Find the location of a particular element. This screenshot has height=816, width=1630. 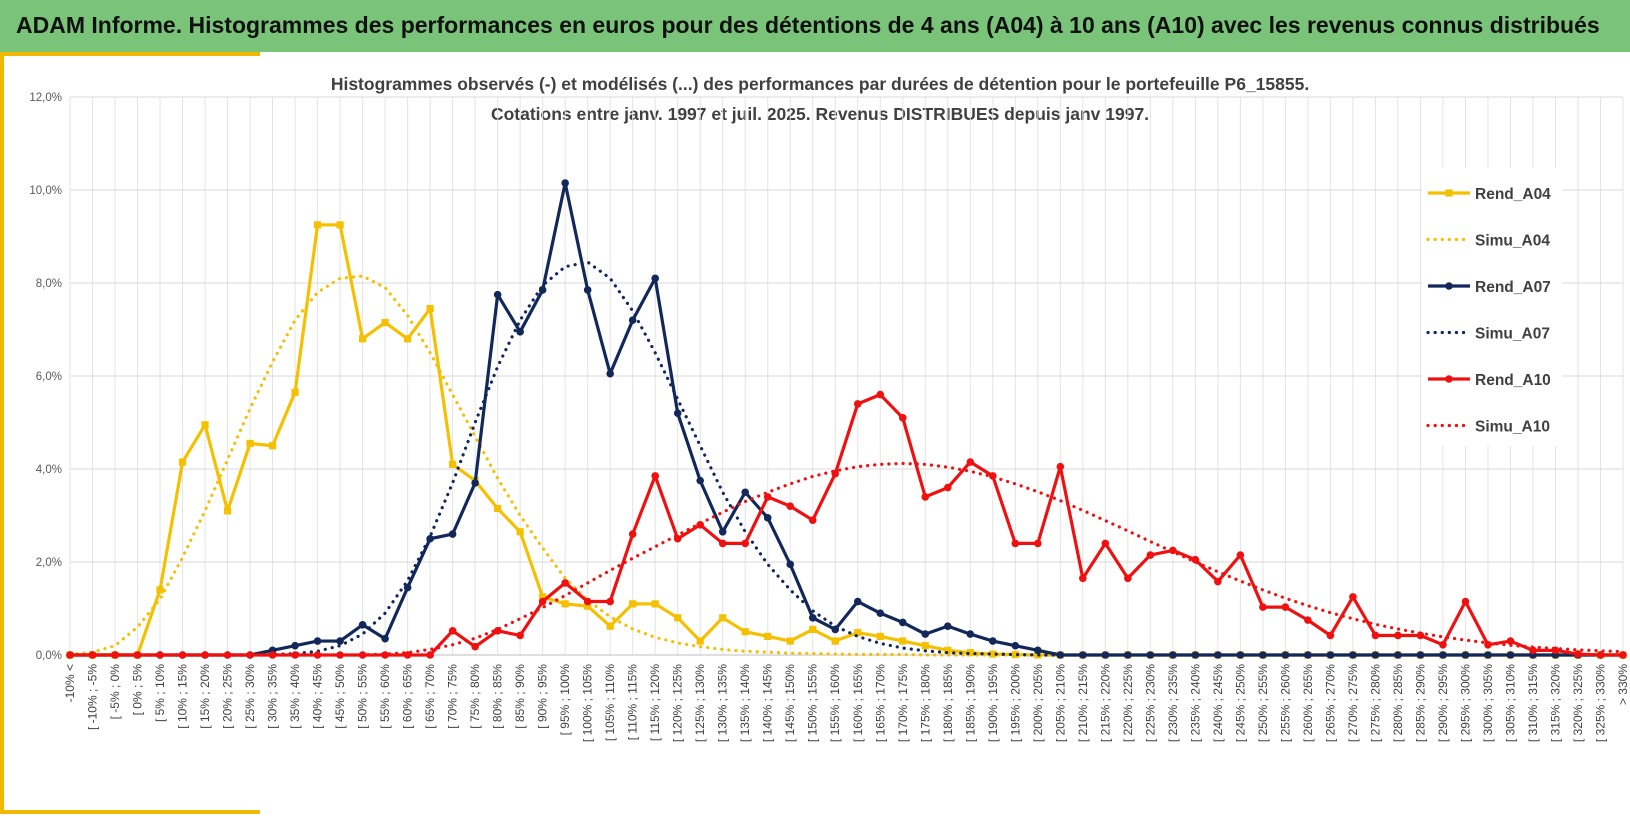

accent-bar-bottom-left is located at coordinates (130, 812).